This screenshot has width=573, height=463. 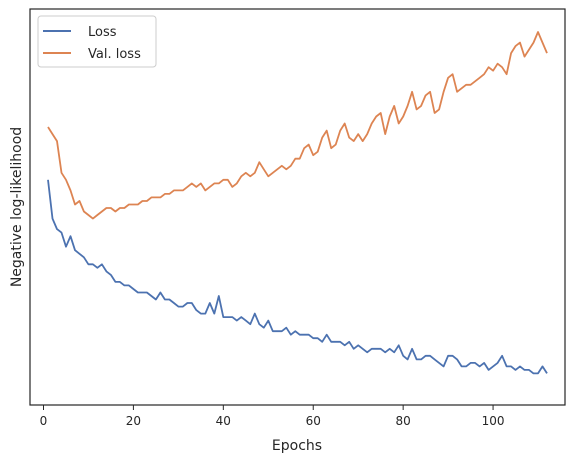 I want to click on x-tick-label: 80, so click(x=403, y=421).